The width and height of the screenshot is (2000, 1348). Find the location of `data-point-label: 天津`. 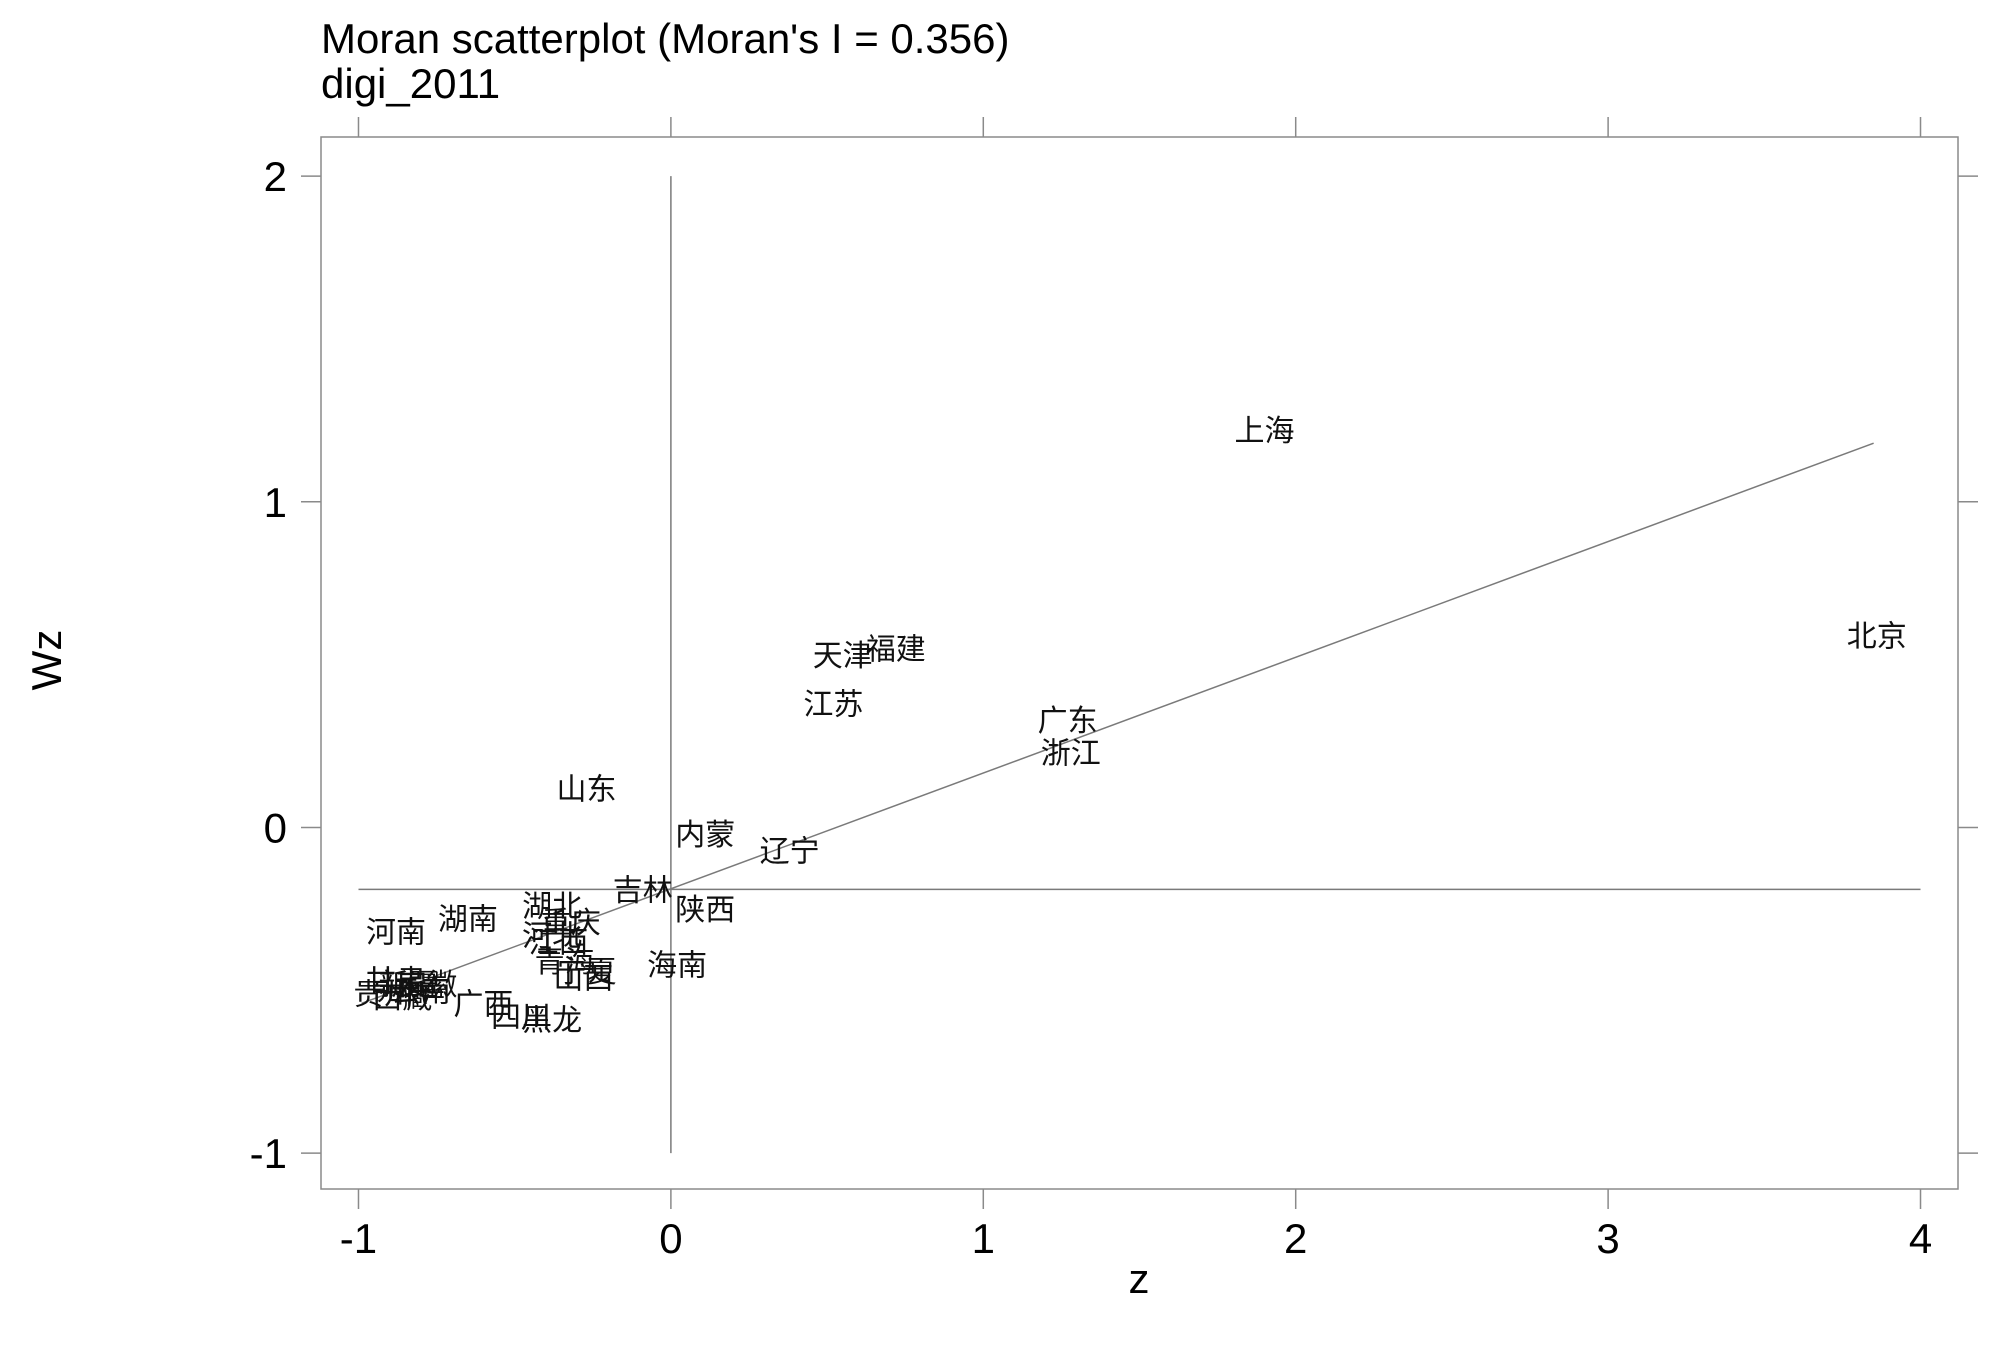

data-point-label: 天津 is located at coordinates (843, 656).